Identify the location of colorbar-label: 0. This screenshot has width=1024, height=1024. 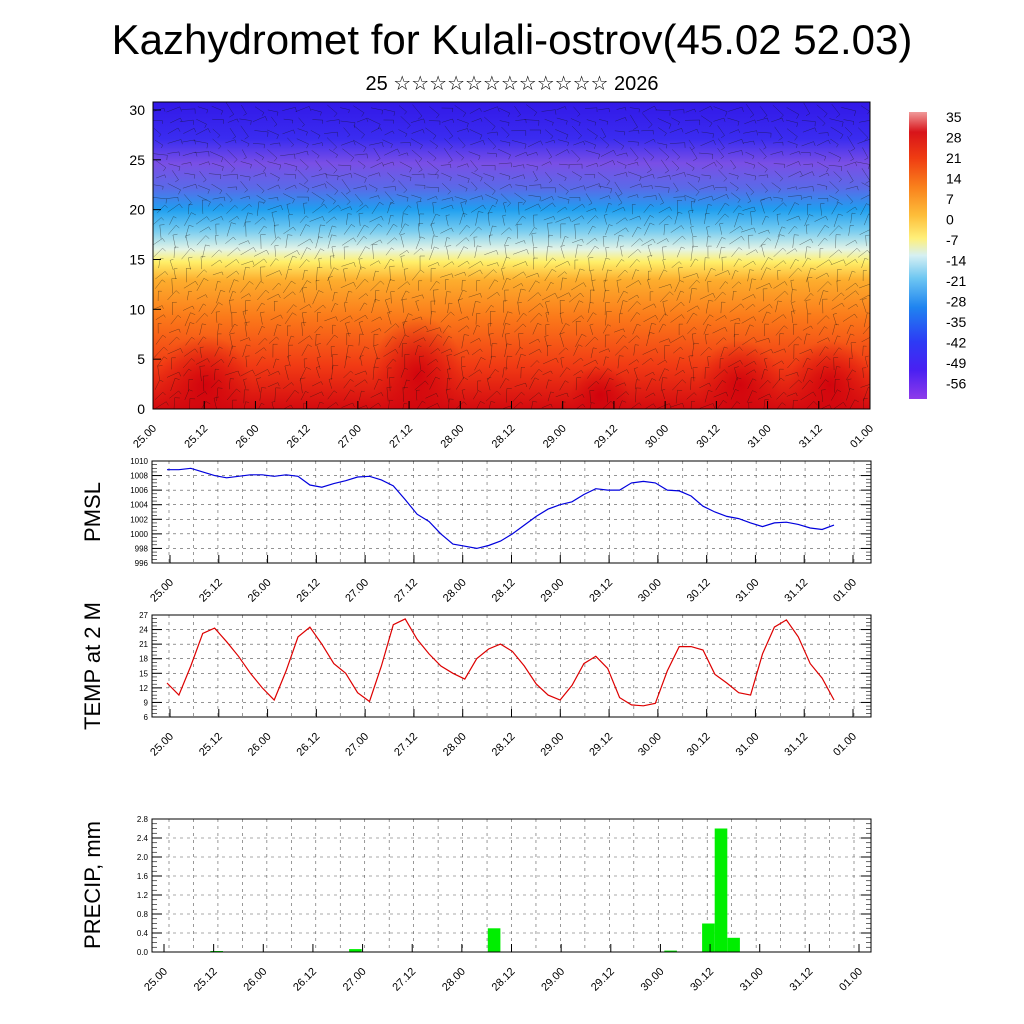
(950, 220).